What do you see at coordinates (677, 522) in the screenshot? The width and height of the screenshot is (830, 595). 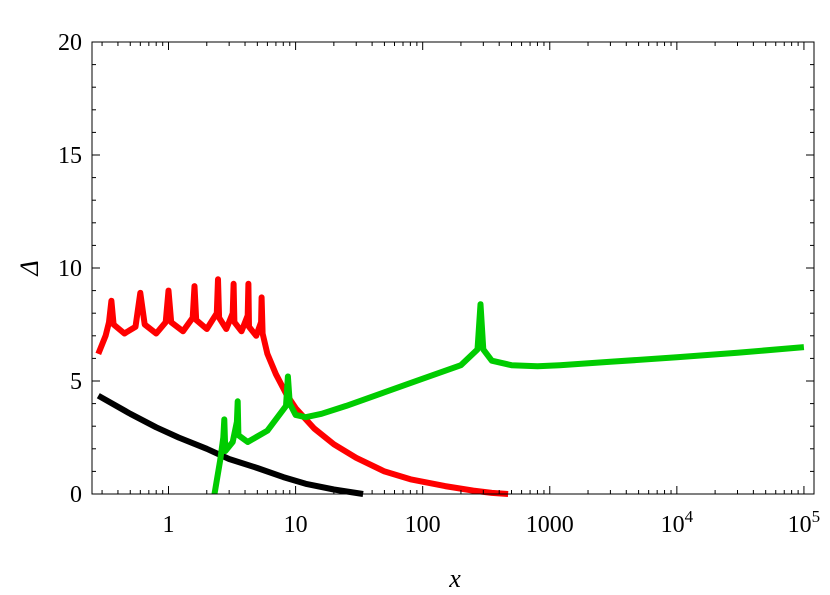 I see `x-tick-label: 10⁴` at bounding box center [677, 522].